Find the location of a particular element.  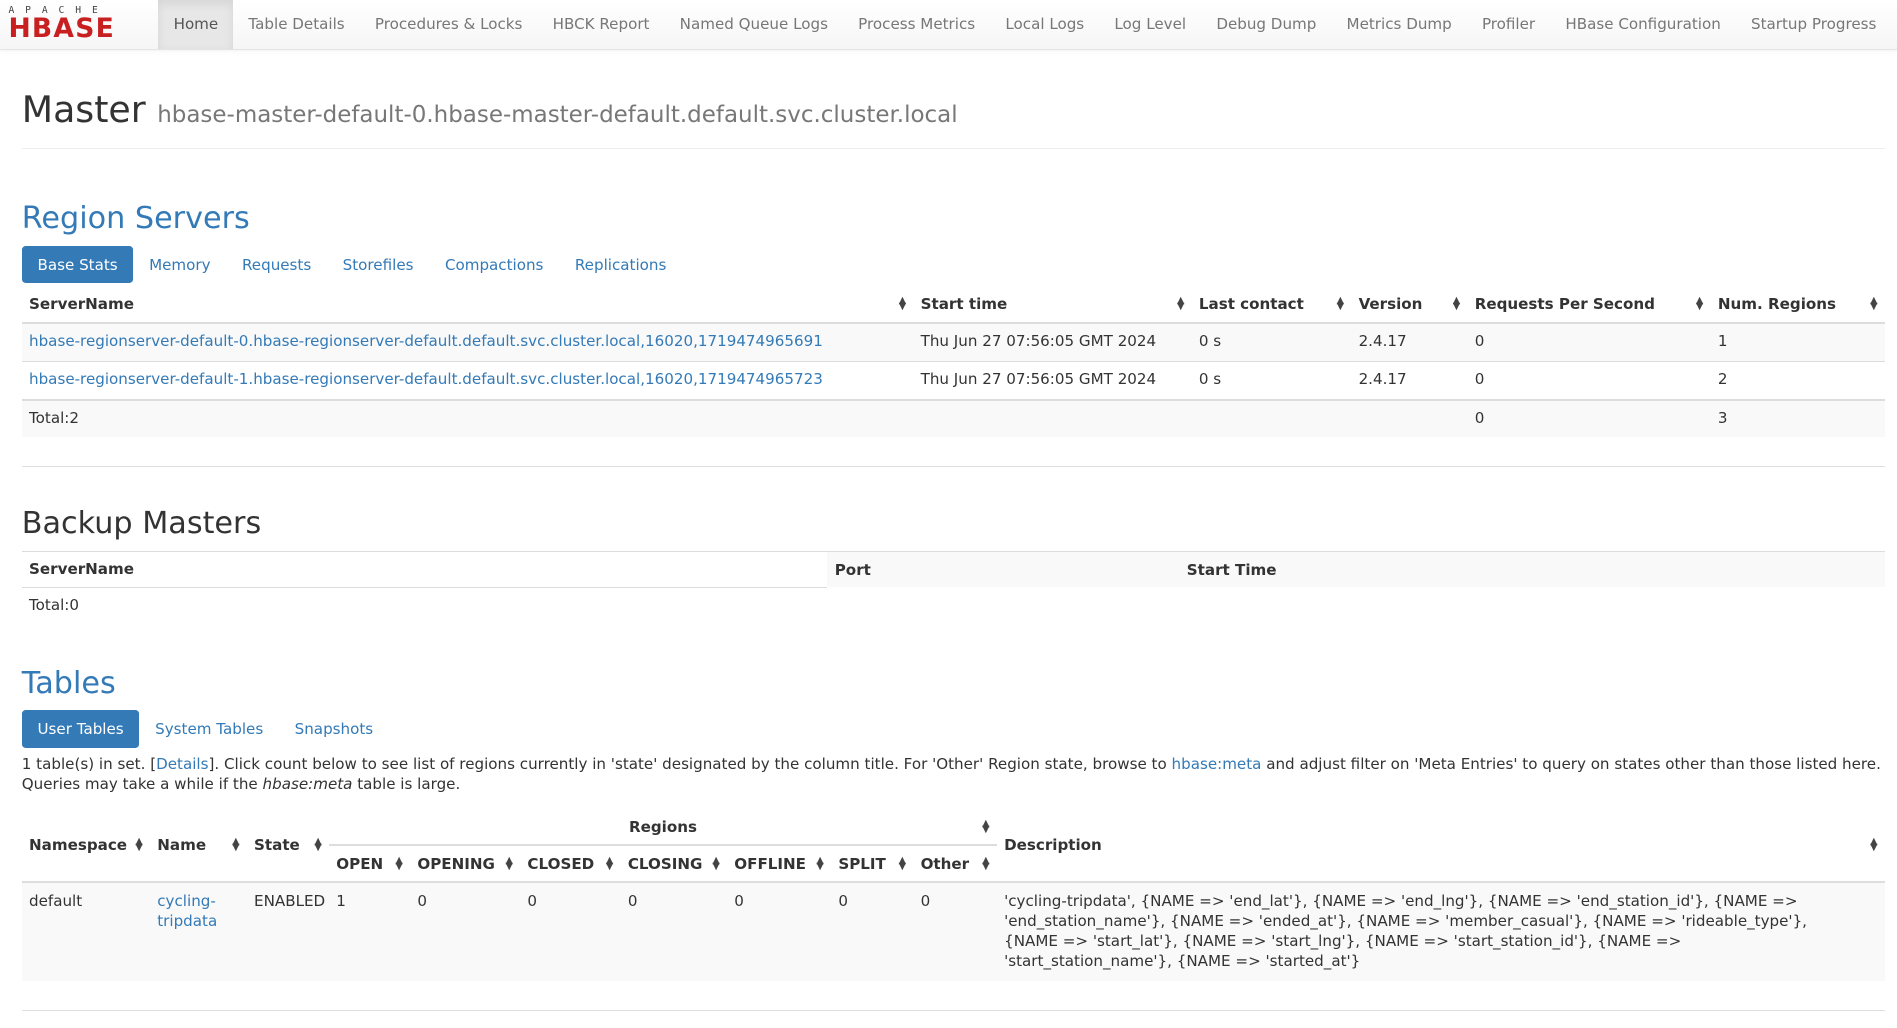

cell: 1 is located at coordinates (1797, 342).